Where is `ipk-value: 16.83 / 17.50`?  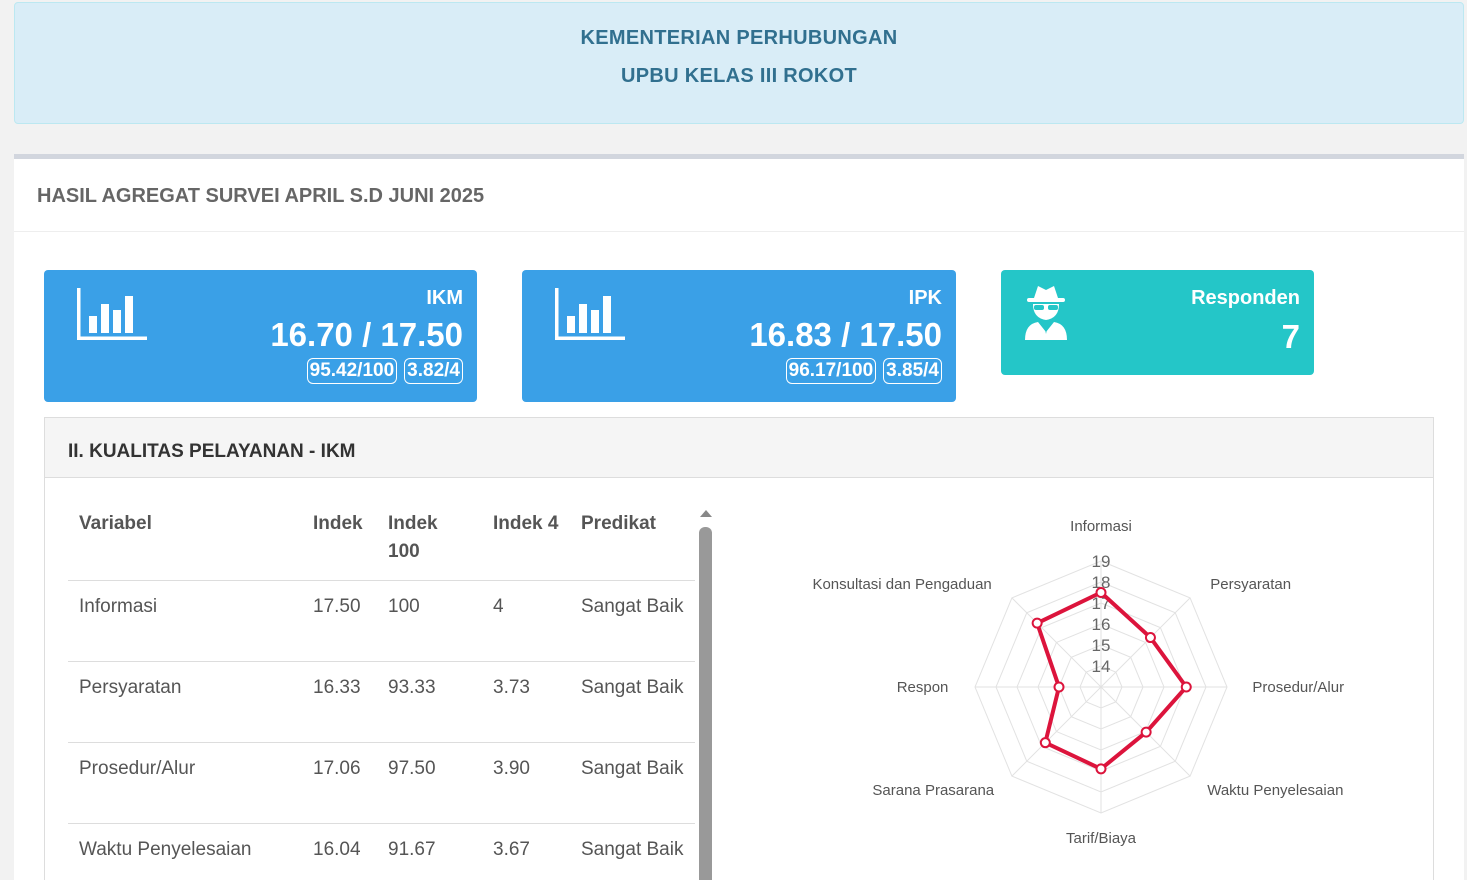
ipk-value: 16.83 / 17.50 is located at coordinates (845, 334).